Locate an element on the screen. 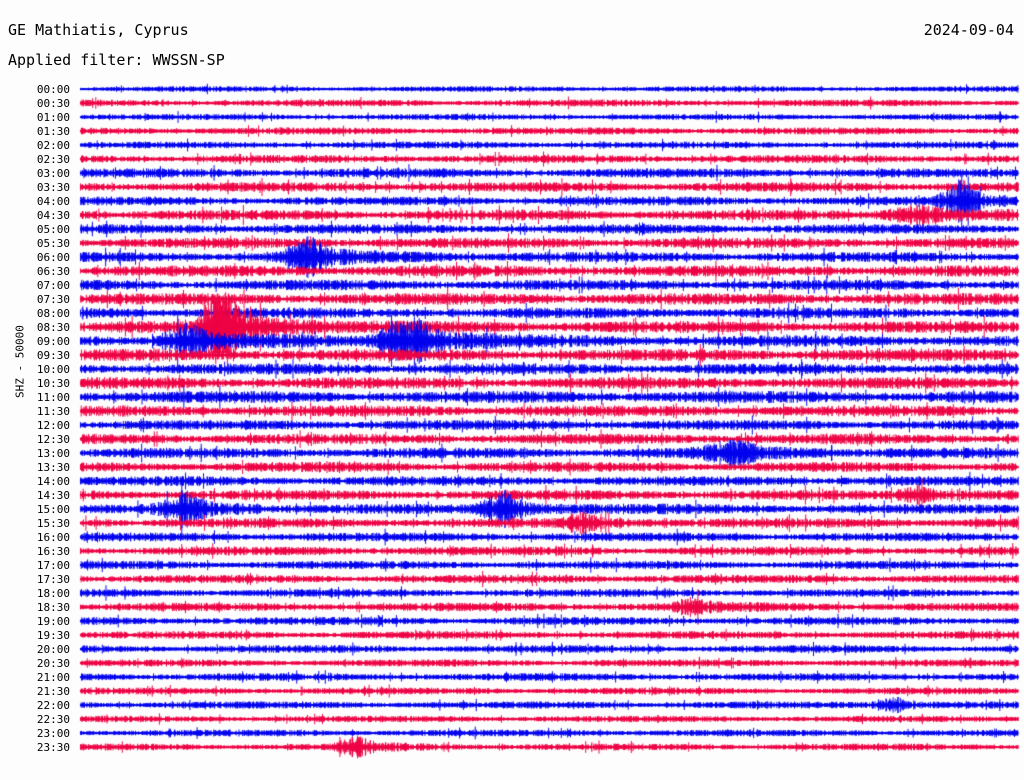  hour-label-0600: 06:00 is located at coordinates (53, 257).